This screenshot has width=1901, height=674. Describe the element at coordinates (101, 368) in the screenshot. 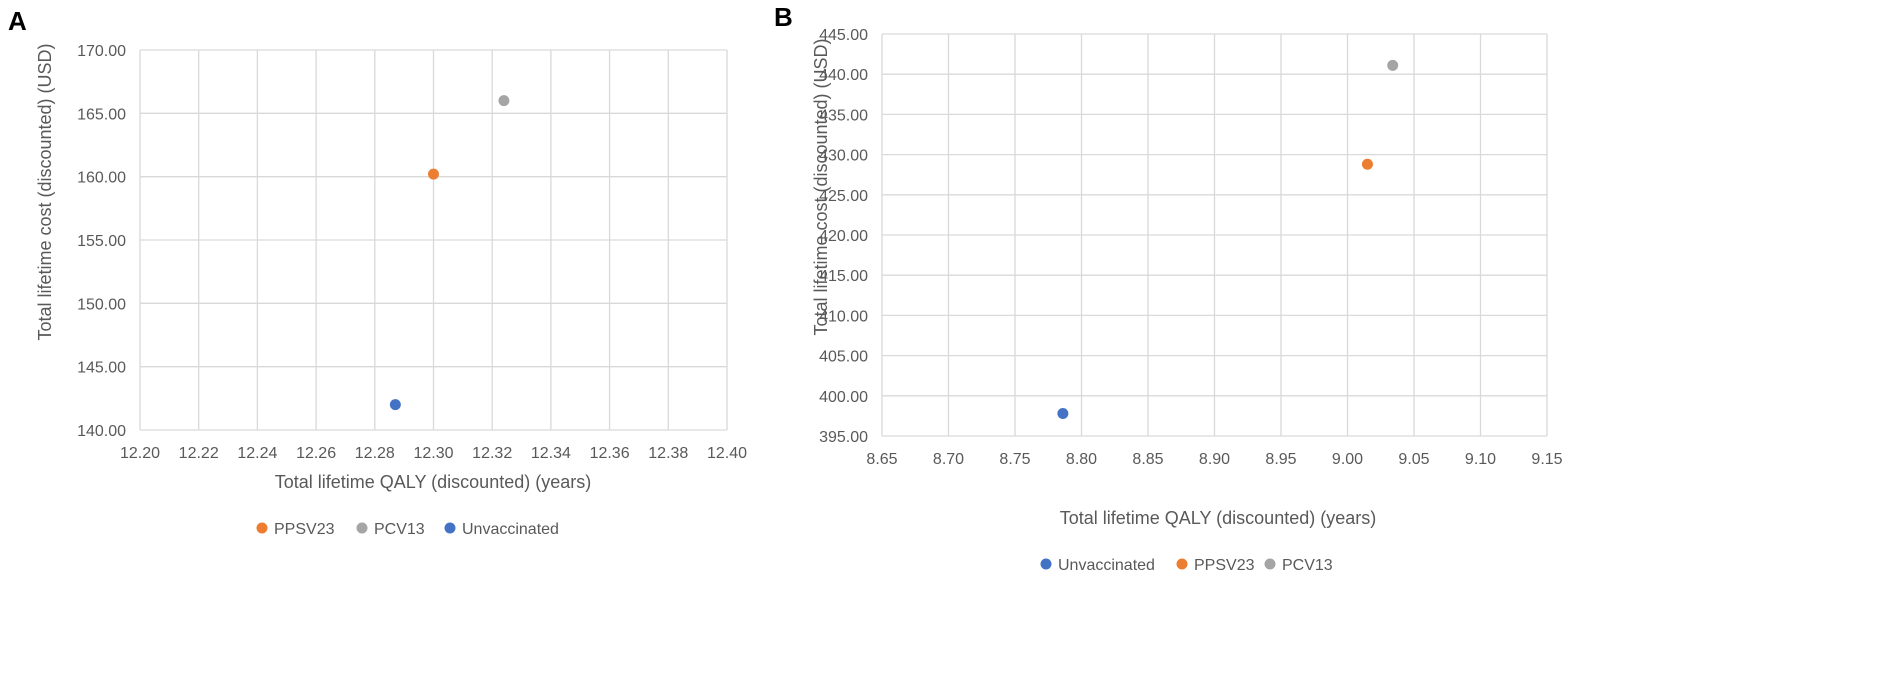

I see `y-tick-label-a: 145.00` at that location.